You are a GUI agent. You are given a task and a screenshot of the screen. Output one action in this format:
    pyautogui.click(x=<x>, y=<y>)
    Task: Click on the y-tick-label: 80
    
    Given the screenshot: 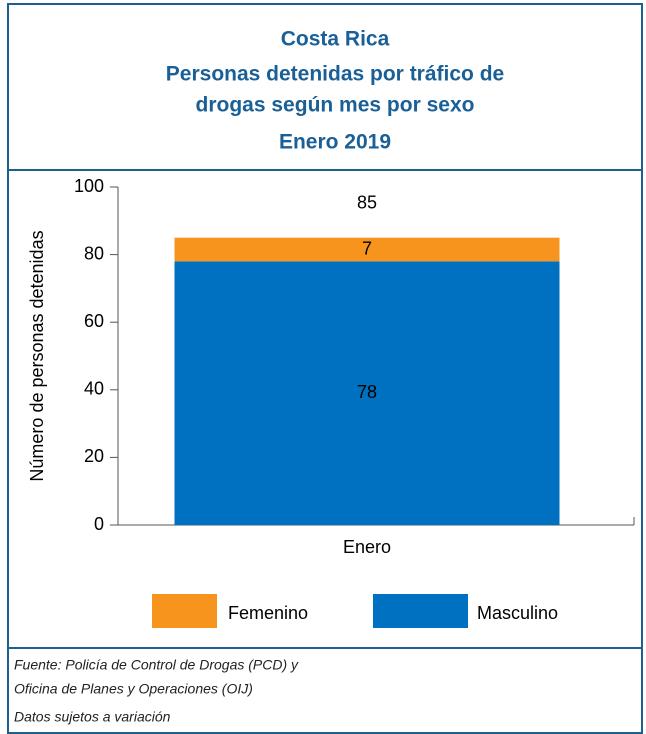 What is the action you would take?
    pyautogui.click(x=94, y=253)
    